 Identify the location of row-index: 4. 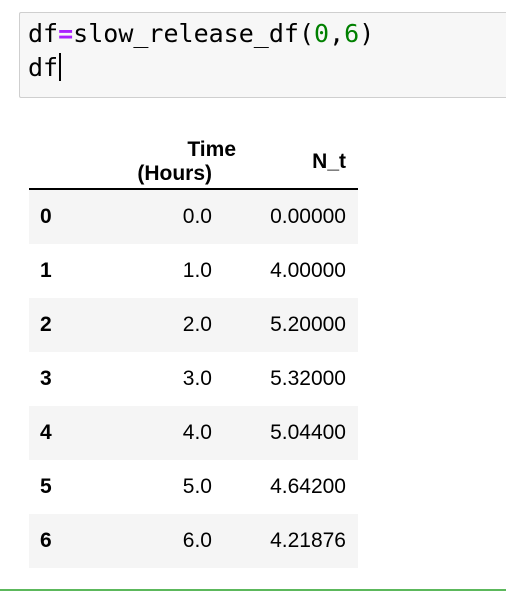
(46, 432).